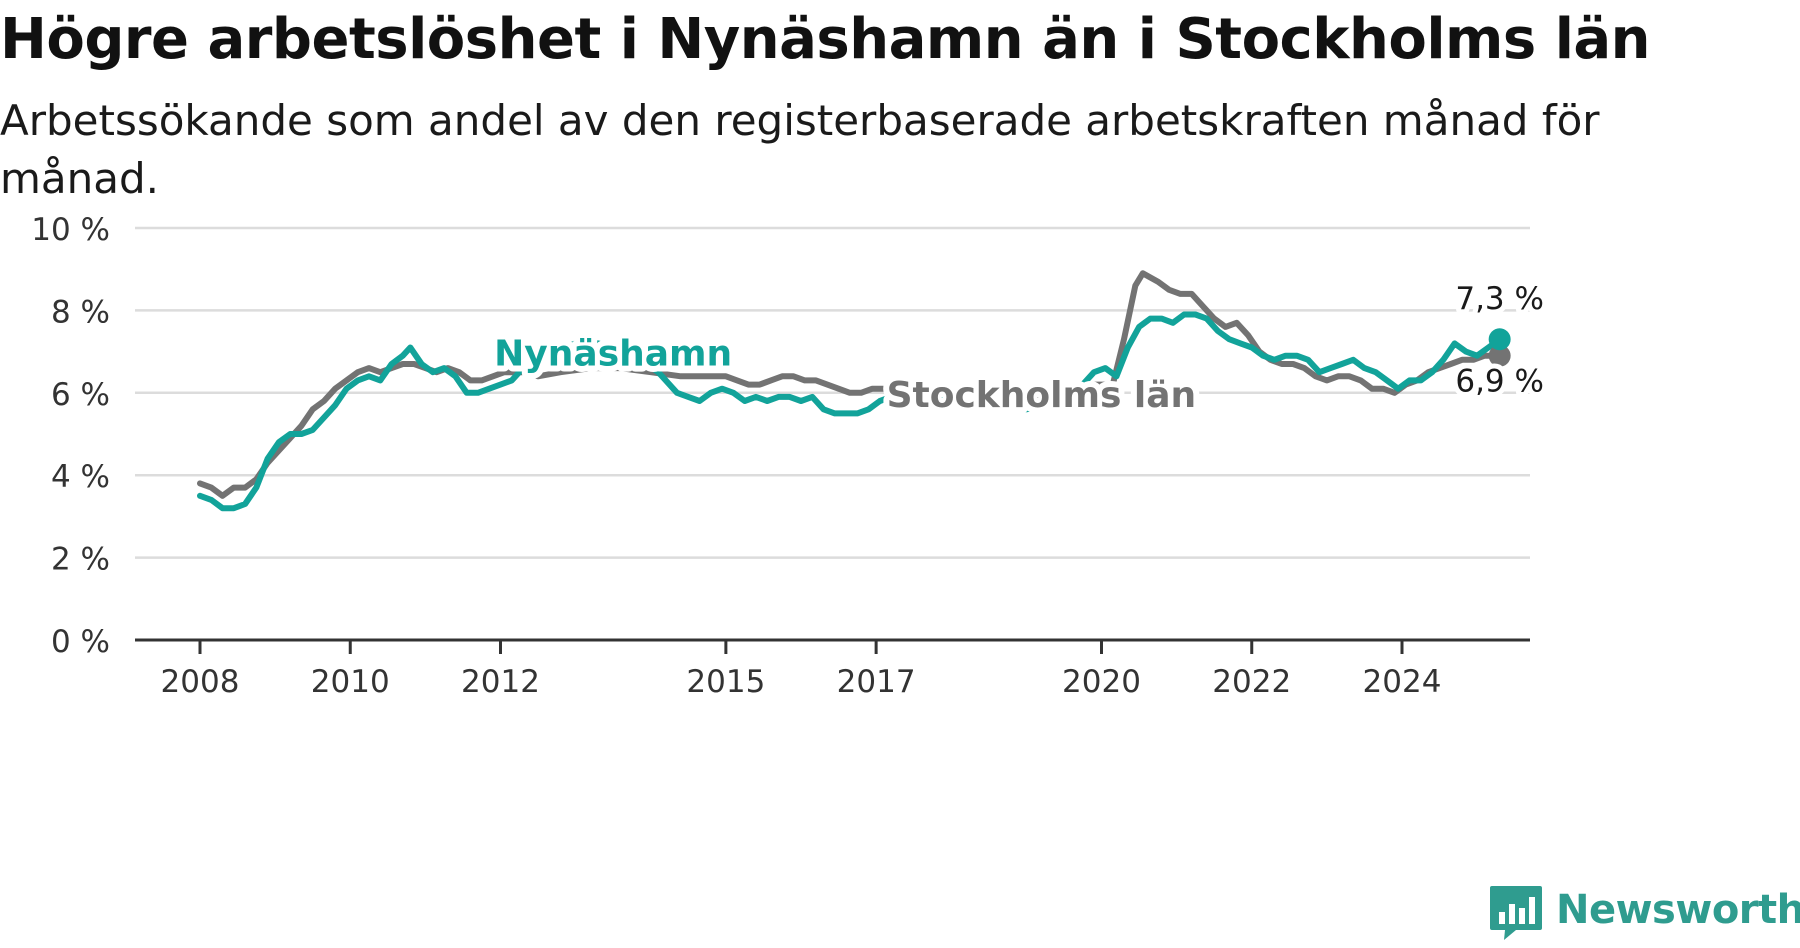 The image size is (1800, 948). I want to click on x-tick-label: 2022, so click(1251, 682).